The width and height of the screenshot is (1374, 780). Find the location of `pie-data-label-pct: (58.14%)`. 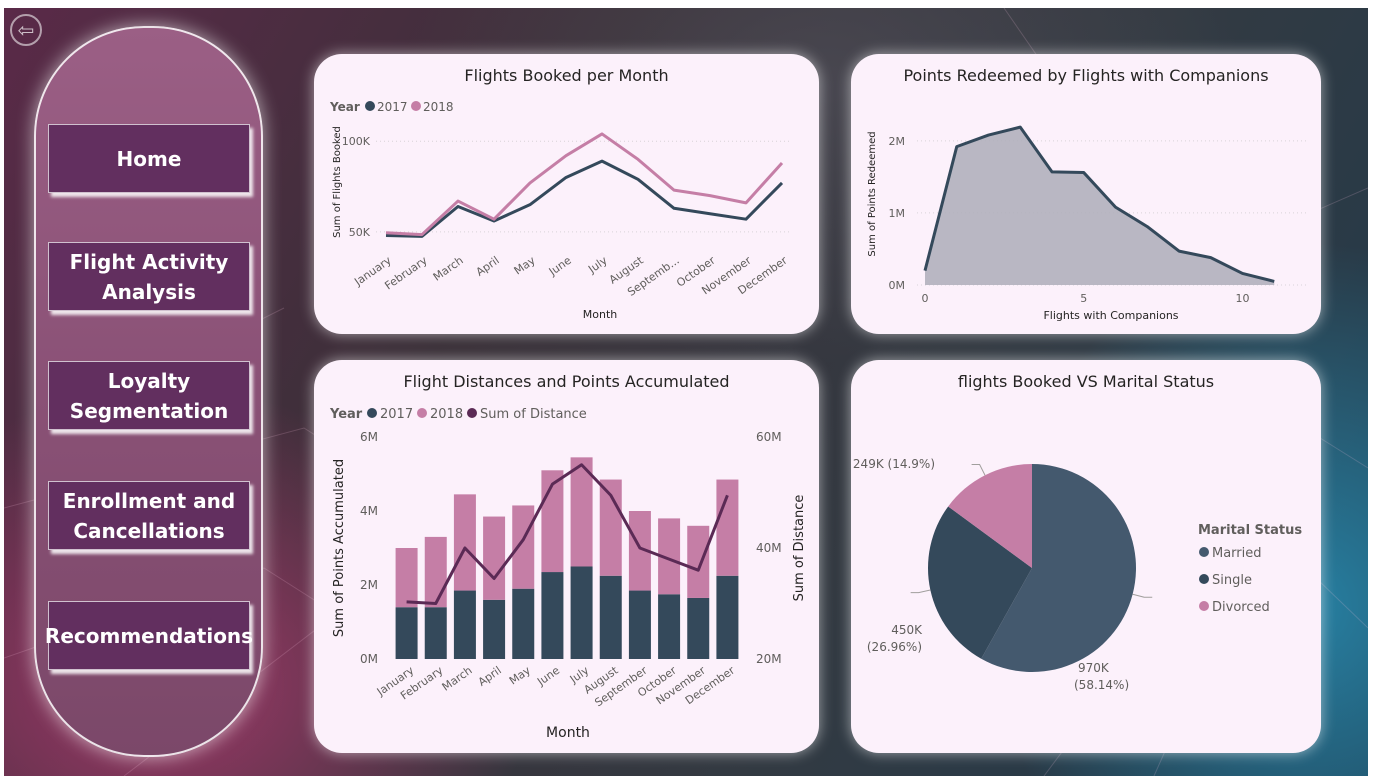

pie-data-label-pct: (58.14%) is located at coordinates (1101, 685).